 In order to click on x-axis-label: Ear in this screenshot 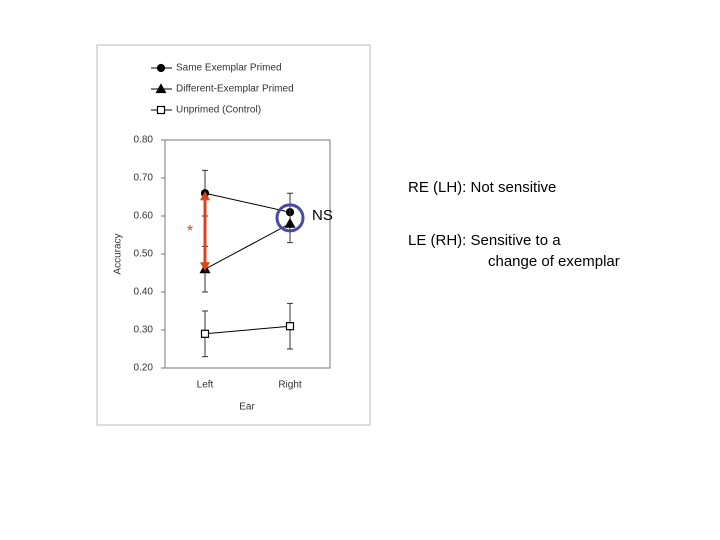, I will do `click(247, 407)`.